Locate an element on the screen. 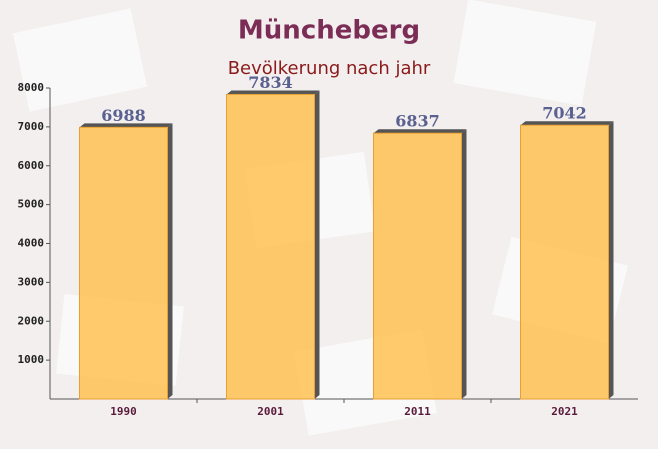  x-tick-label: 2001 is located at coordinates (270, 411).